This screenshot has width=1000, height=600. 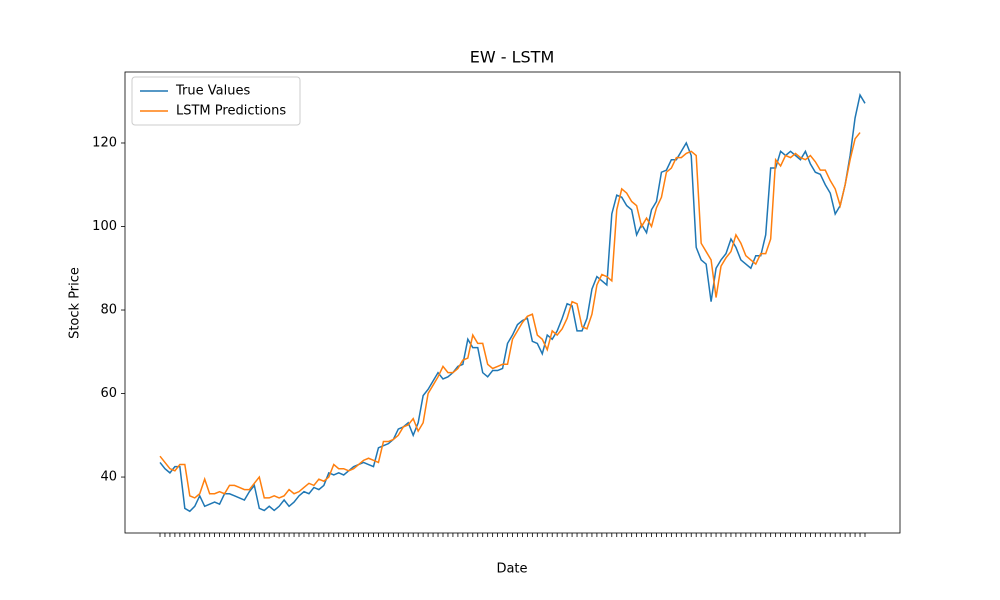 I want to click on y-tick-label: 100, so click(x=104, y=226).